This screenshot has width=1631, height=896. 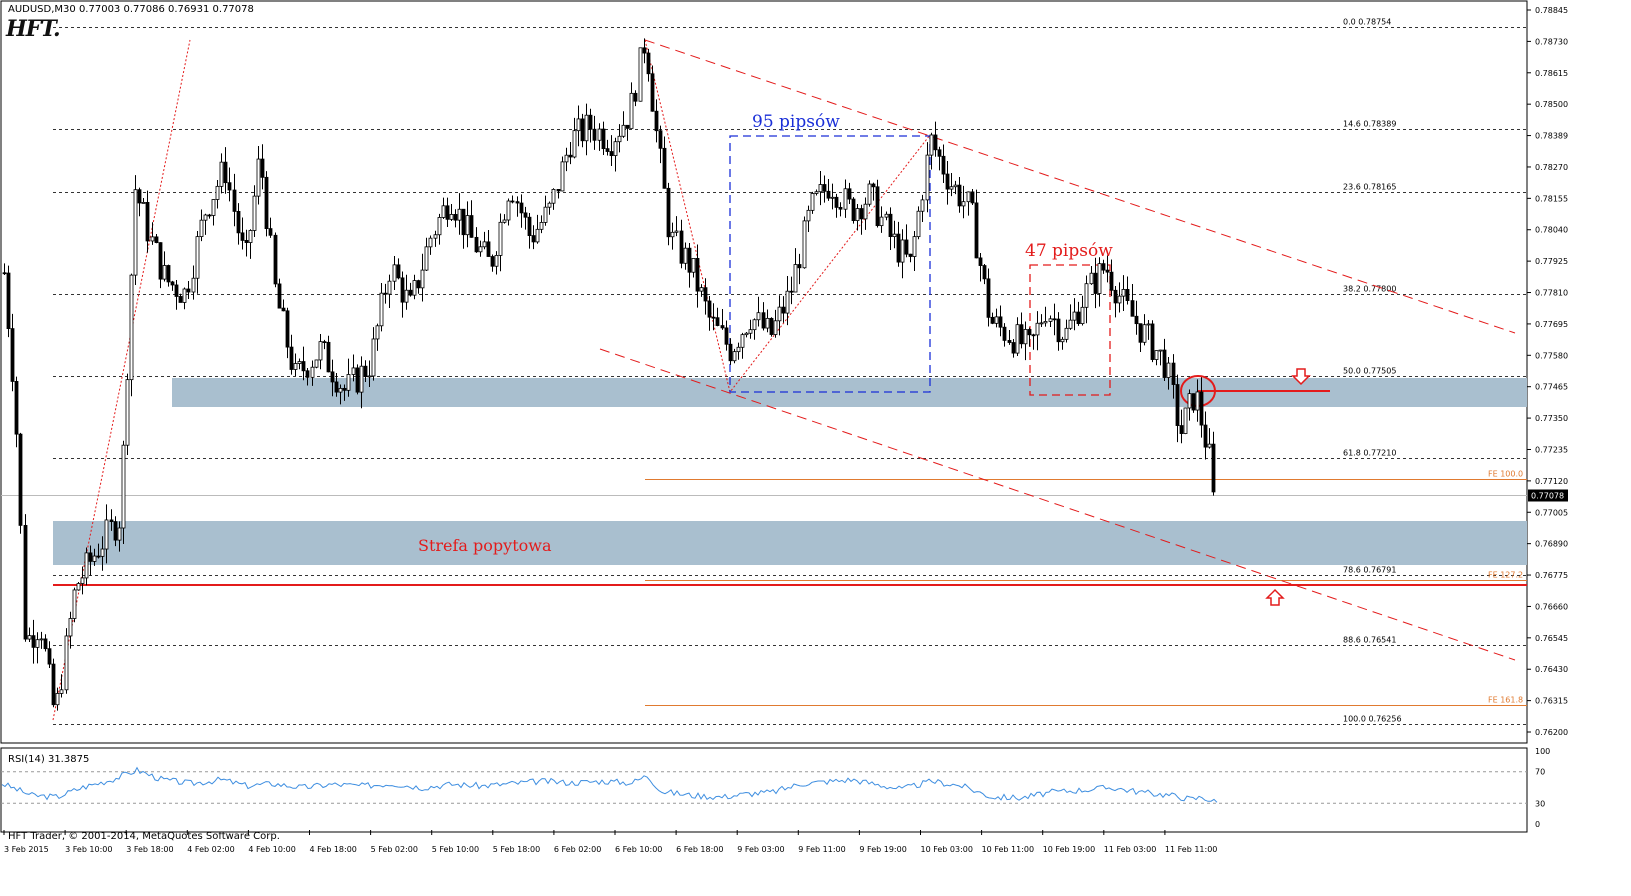 What do you see at coordinates (1551, 387) in the screenshot?
I see `price-tick-label: 0.77465` at bounding box center [1551, 387].